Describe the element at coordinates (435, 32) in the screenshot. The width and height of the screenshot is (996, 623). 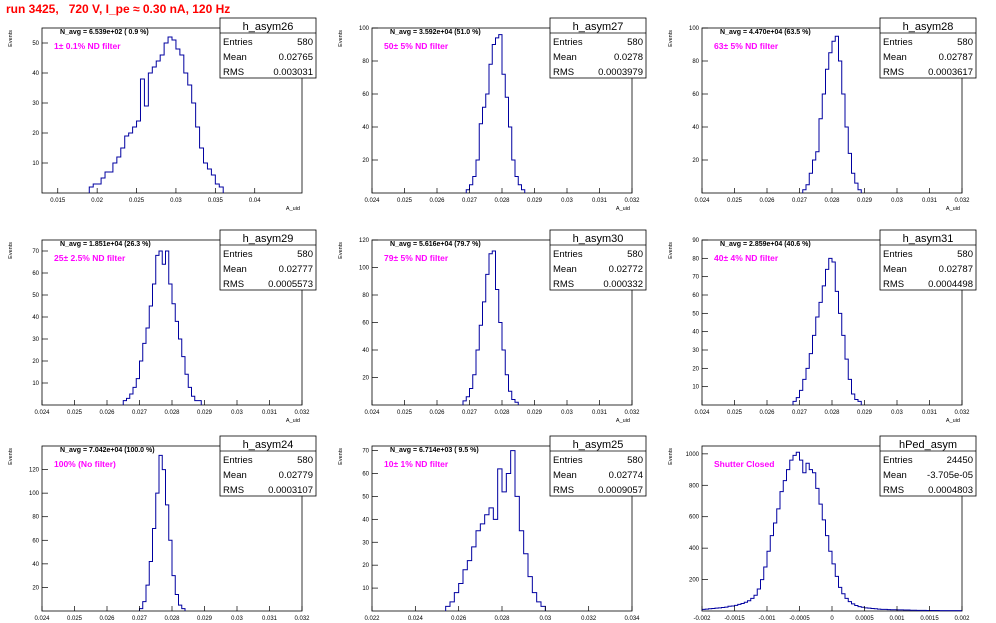
I see `navg-label: N_avg = 3.592e+04 (51.0 %)` at that location.